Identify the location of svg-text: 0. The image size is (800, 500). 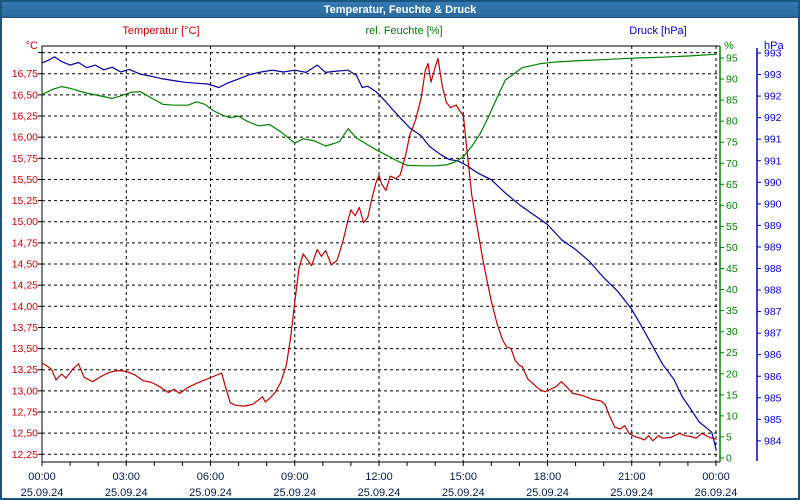
(729, 459).